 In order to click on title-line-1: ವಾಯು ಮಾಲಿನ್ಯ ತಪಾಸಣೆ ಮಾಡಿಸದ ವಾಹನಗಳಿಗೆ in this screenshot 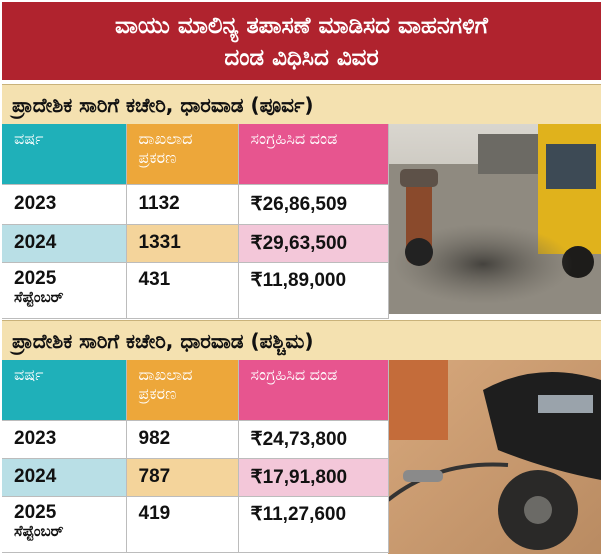, I will do `click(301, 26)`.